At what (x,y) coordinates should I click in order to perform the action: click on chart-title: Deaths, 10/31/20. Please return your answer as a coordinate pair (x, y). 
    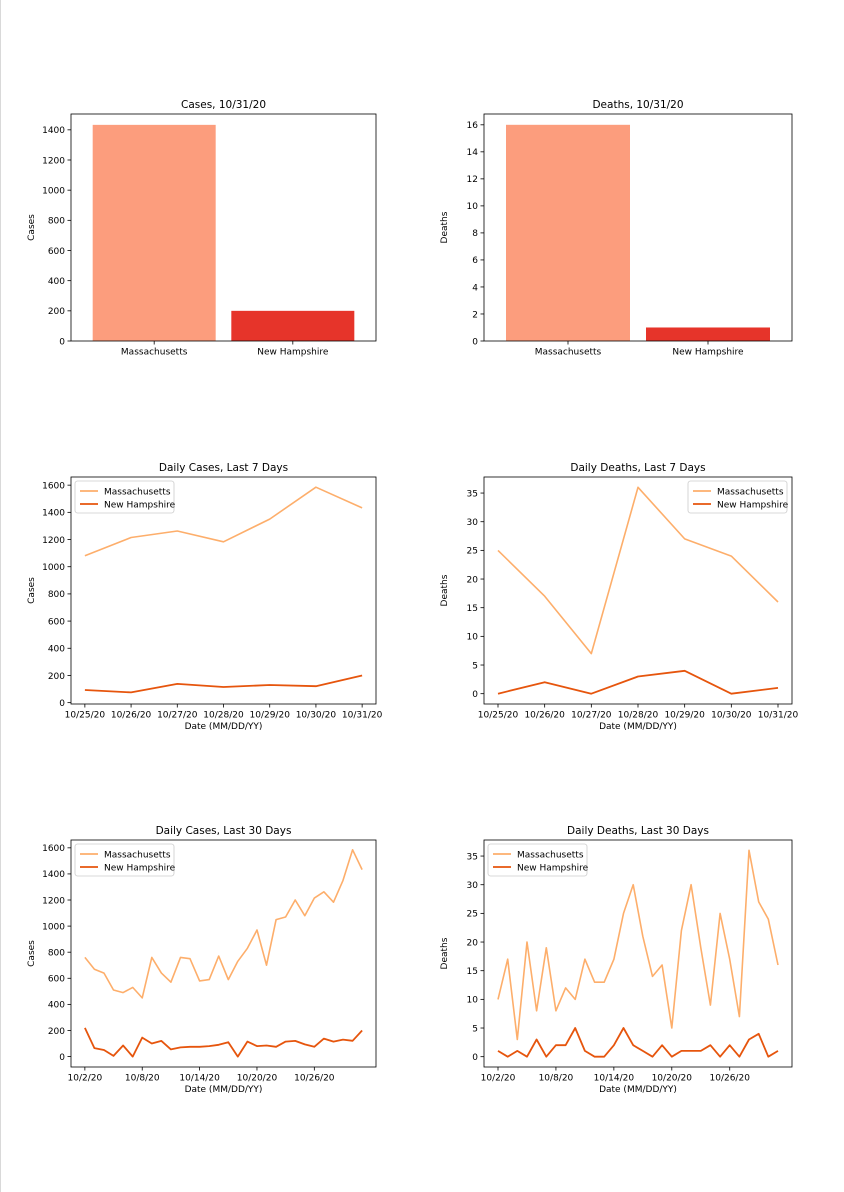
    Looking at the image, I should click on (637, 105).